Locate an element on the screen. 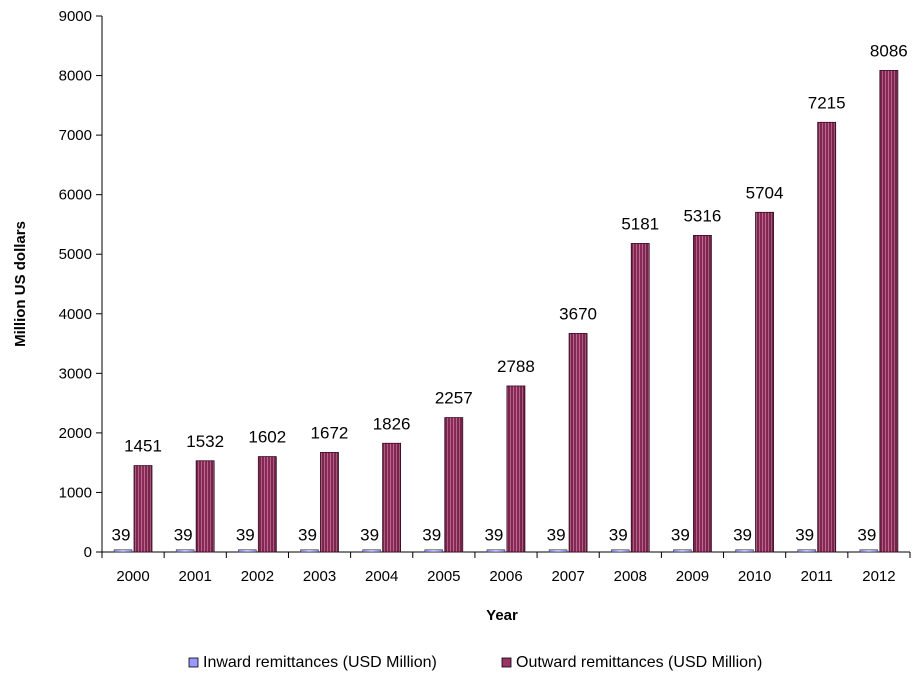  y-tick-label: 7000 is located at coordinates (75, 135).